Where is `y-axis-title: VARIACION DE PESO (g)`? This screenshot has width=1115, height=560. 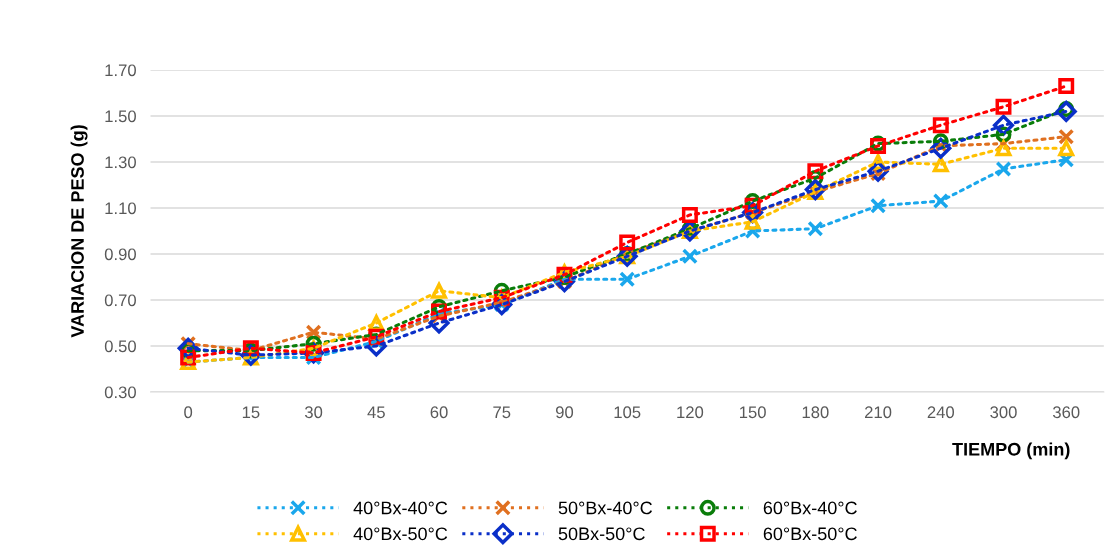 y-axis-title: VARIACION DE PESO (g) is located at coordinates (79, 231).